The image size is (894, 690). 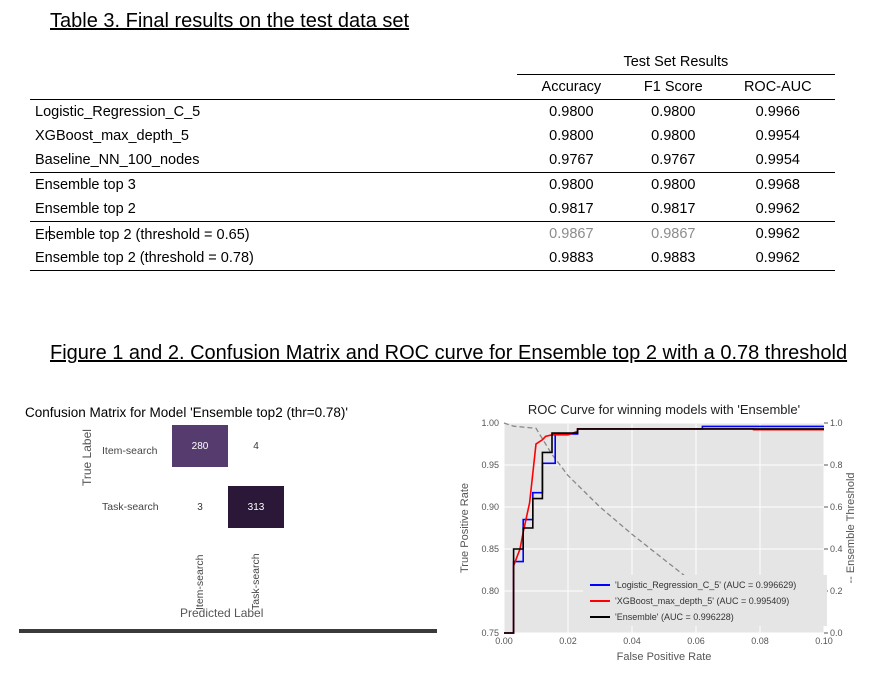 I want to click on accuracy-value: 0.9767, so click(x=571, y=160).